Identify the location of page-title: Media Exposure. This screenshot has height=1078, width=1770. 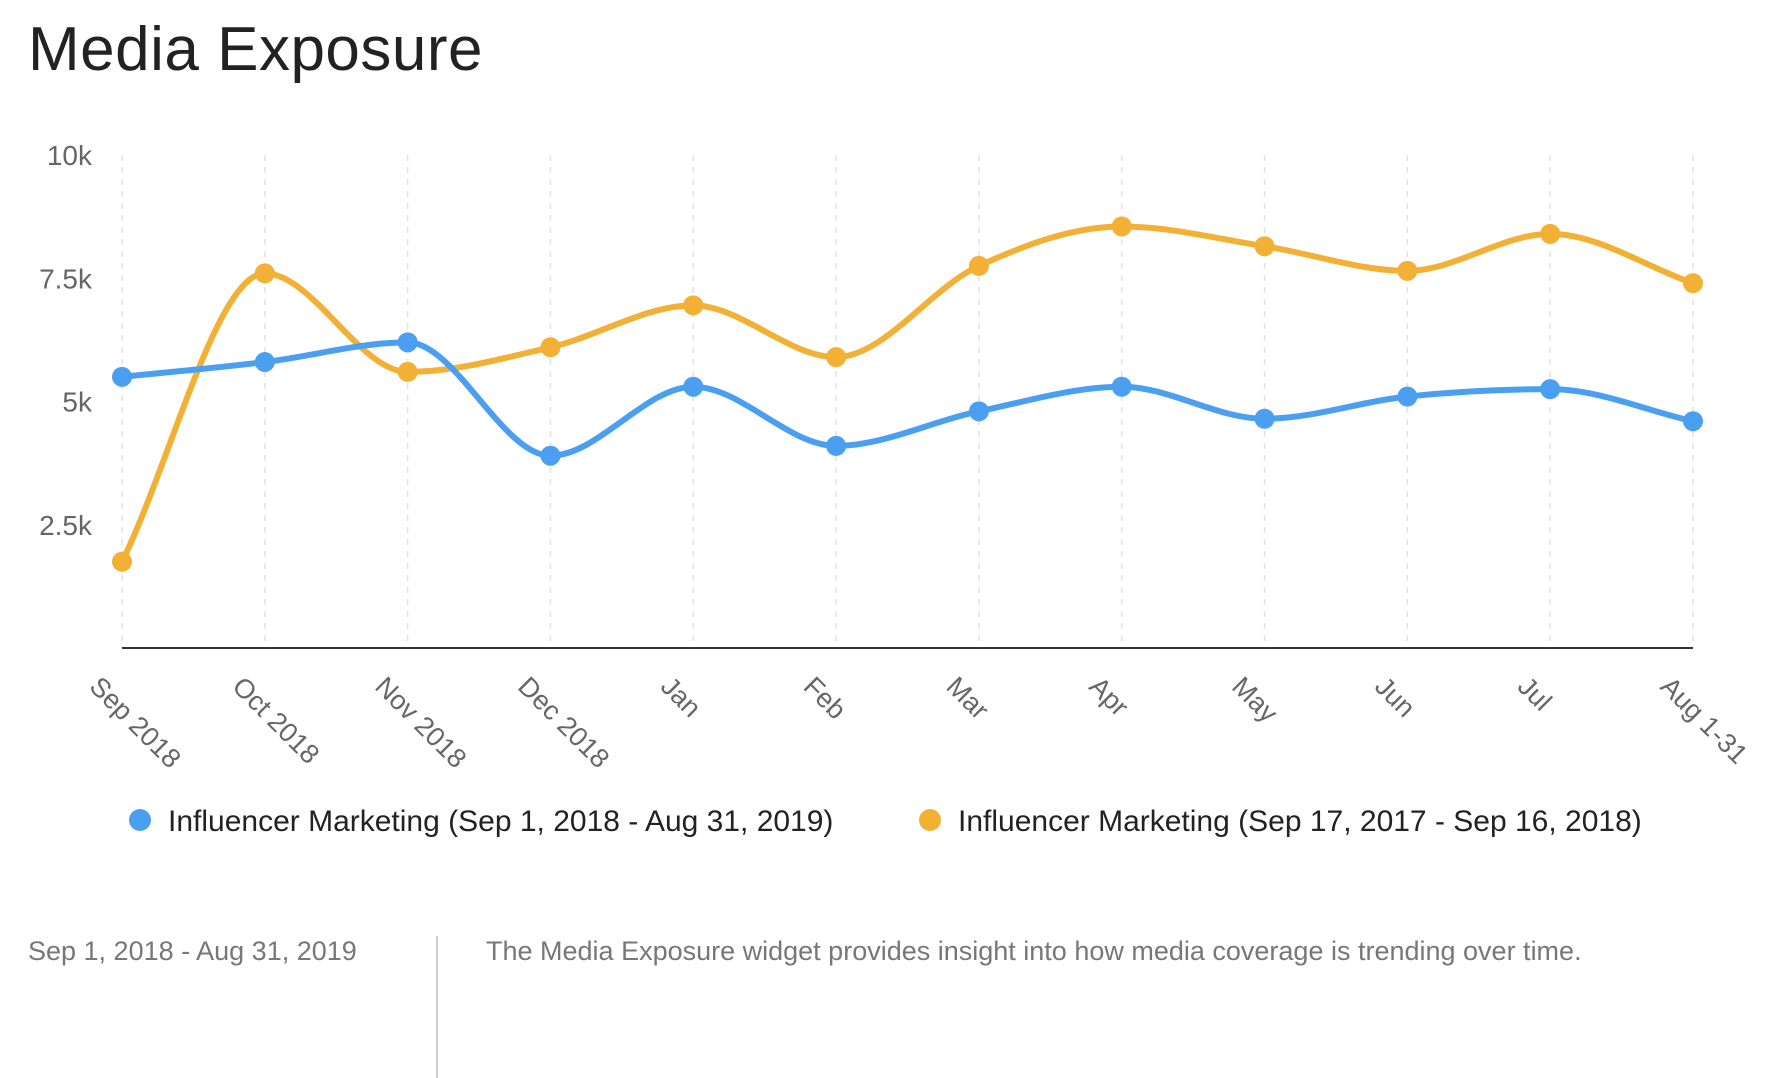
(256, 49).